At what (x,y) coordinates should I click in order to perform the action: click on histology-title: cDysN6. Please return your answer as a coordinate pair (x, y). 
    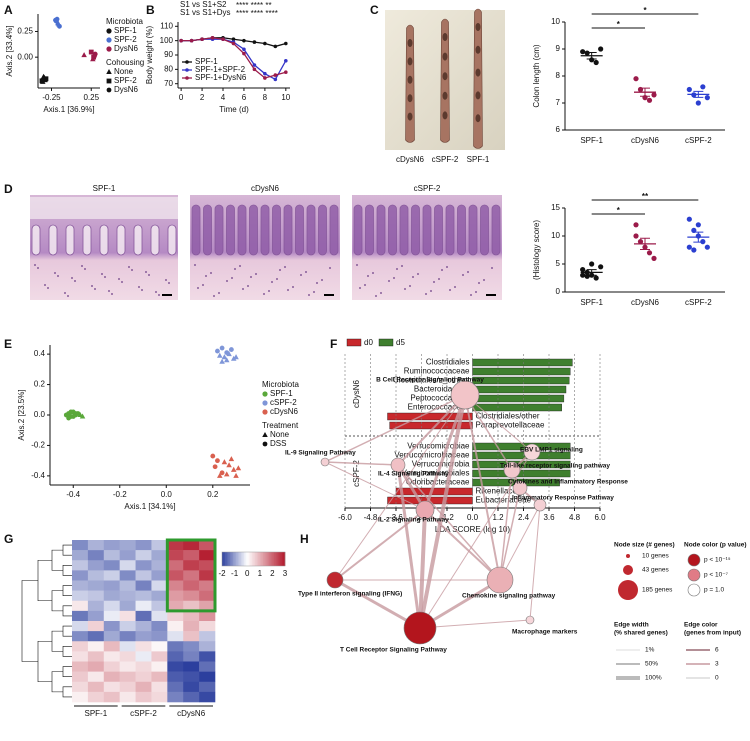
    Looking at the image, I should click on (265, 188).